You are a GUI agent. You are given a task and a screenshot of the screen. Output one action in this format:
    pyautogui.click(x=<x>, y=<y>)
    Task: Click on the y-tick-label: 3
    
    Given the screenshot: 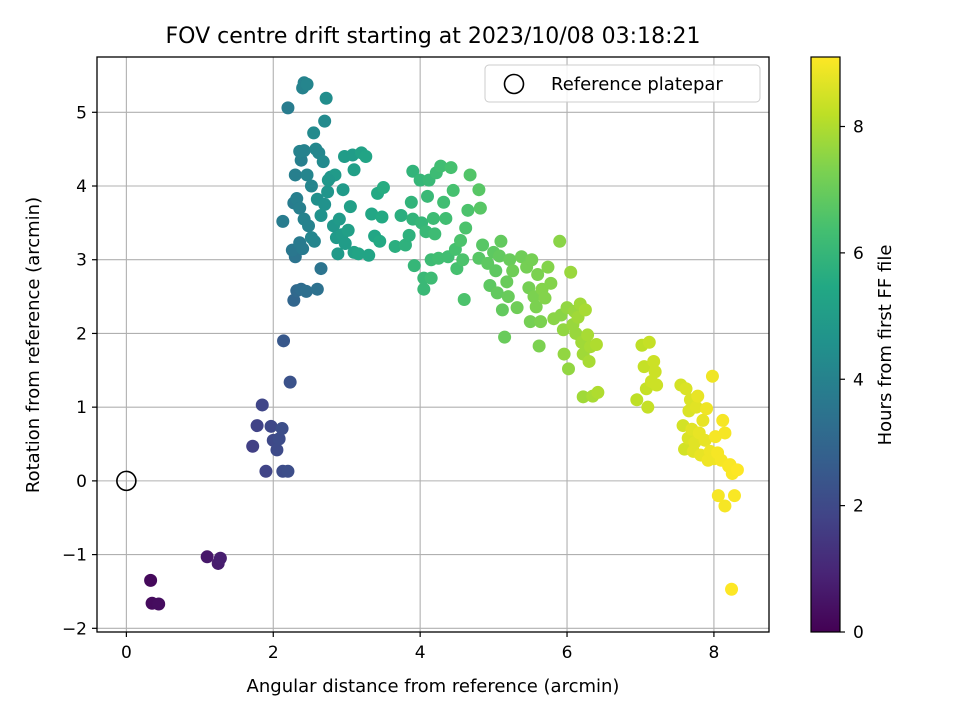 What is the action you would take?
    pyautogui.click(x=81, y=261)
    